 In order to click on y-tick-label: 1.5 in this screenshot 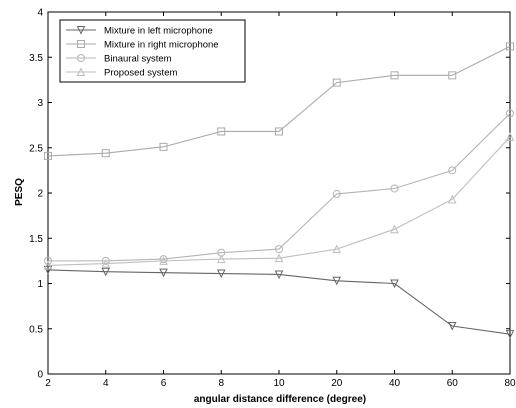, I will do `click(36, 239)`.